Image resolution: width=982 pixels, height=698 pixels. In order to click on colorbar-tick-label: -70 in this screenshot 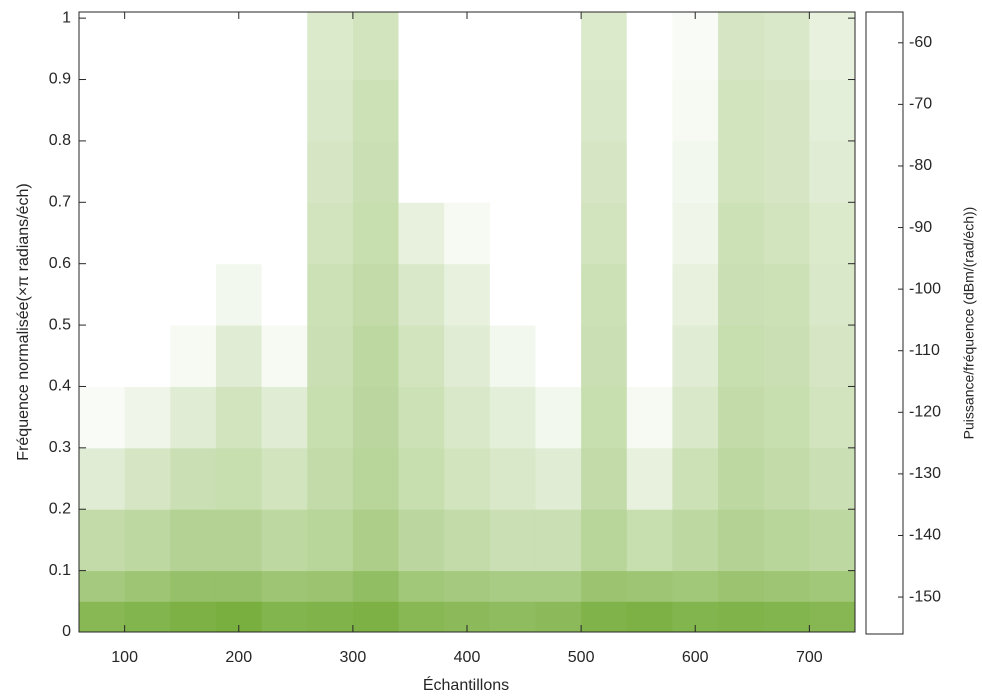, I will do `click(920, 104)`.